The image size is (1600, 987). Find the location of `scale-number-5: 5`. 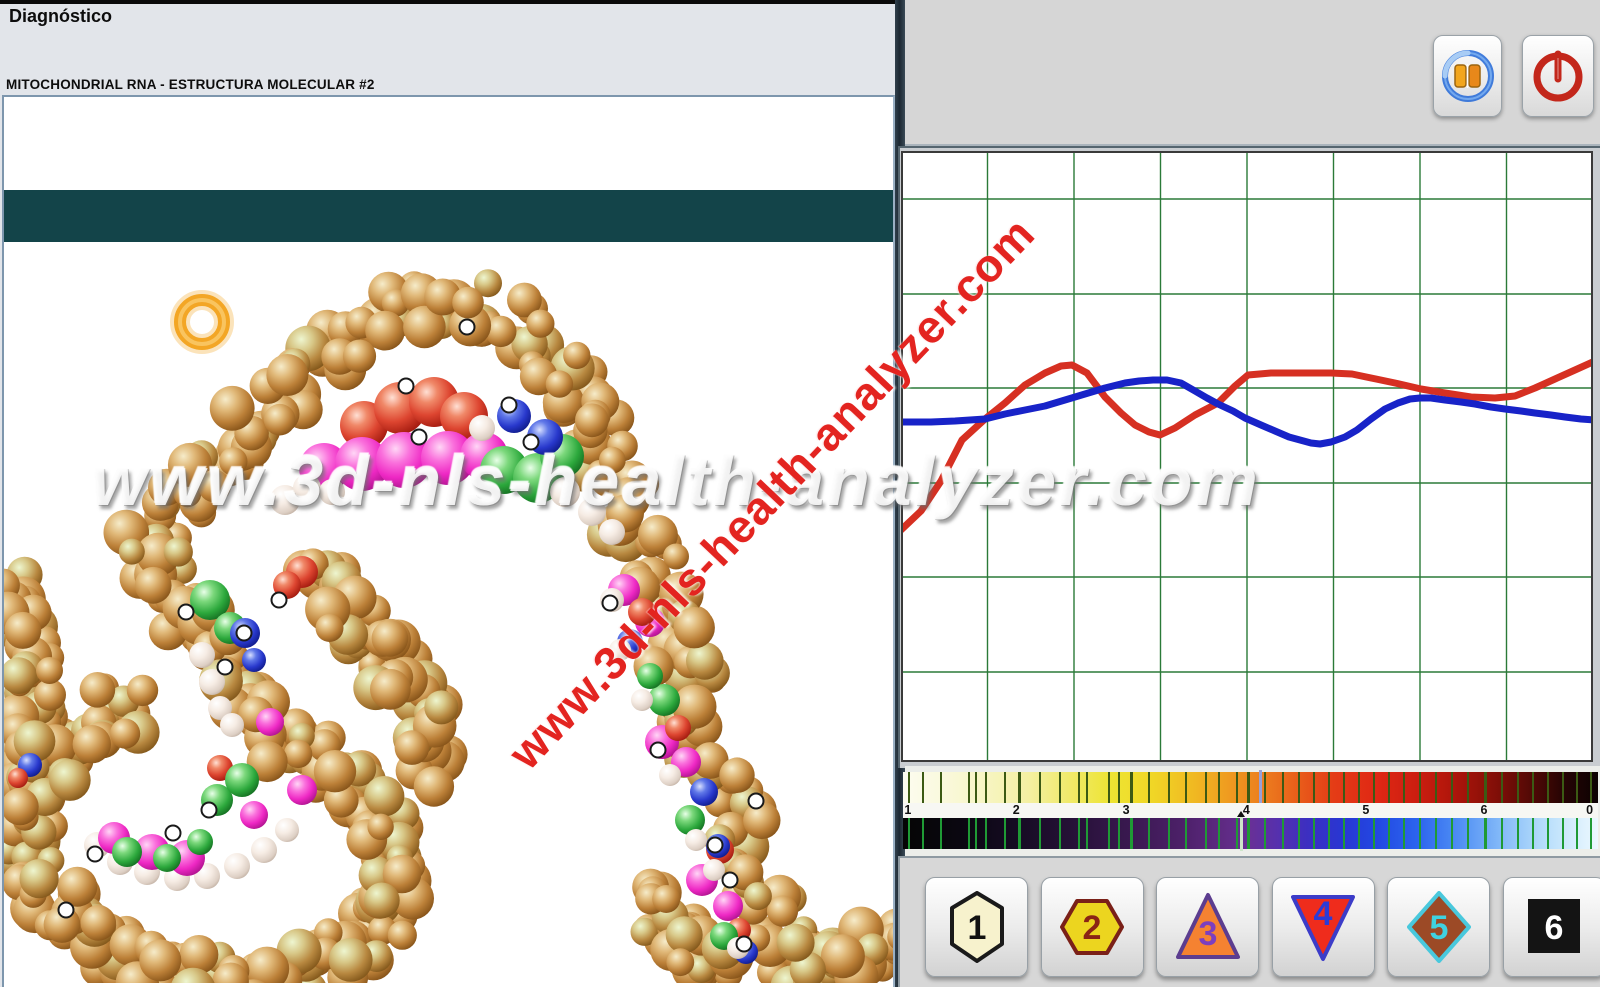

scale-number-5: 5 is located at coordinates (1366, 810).